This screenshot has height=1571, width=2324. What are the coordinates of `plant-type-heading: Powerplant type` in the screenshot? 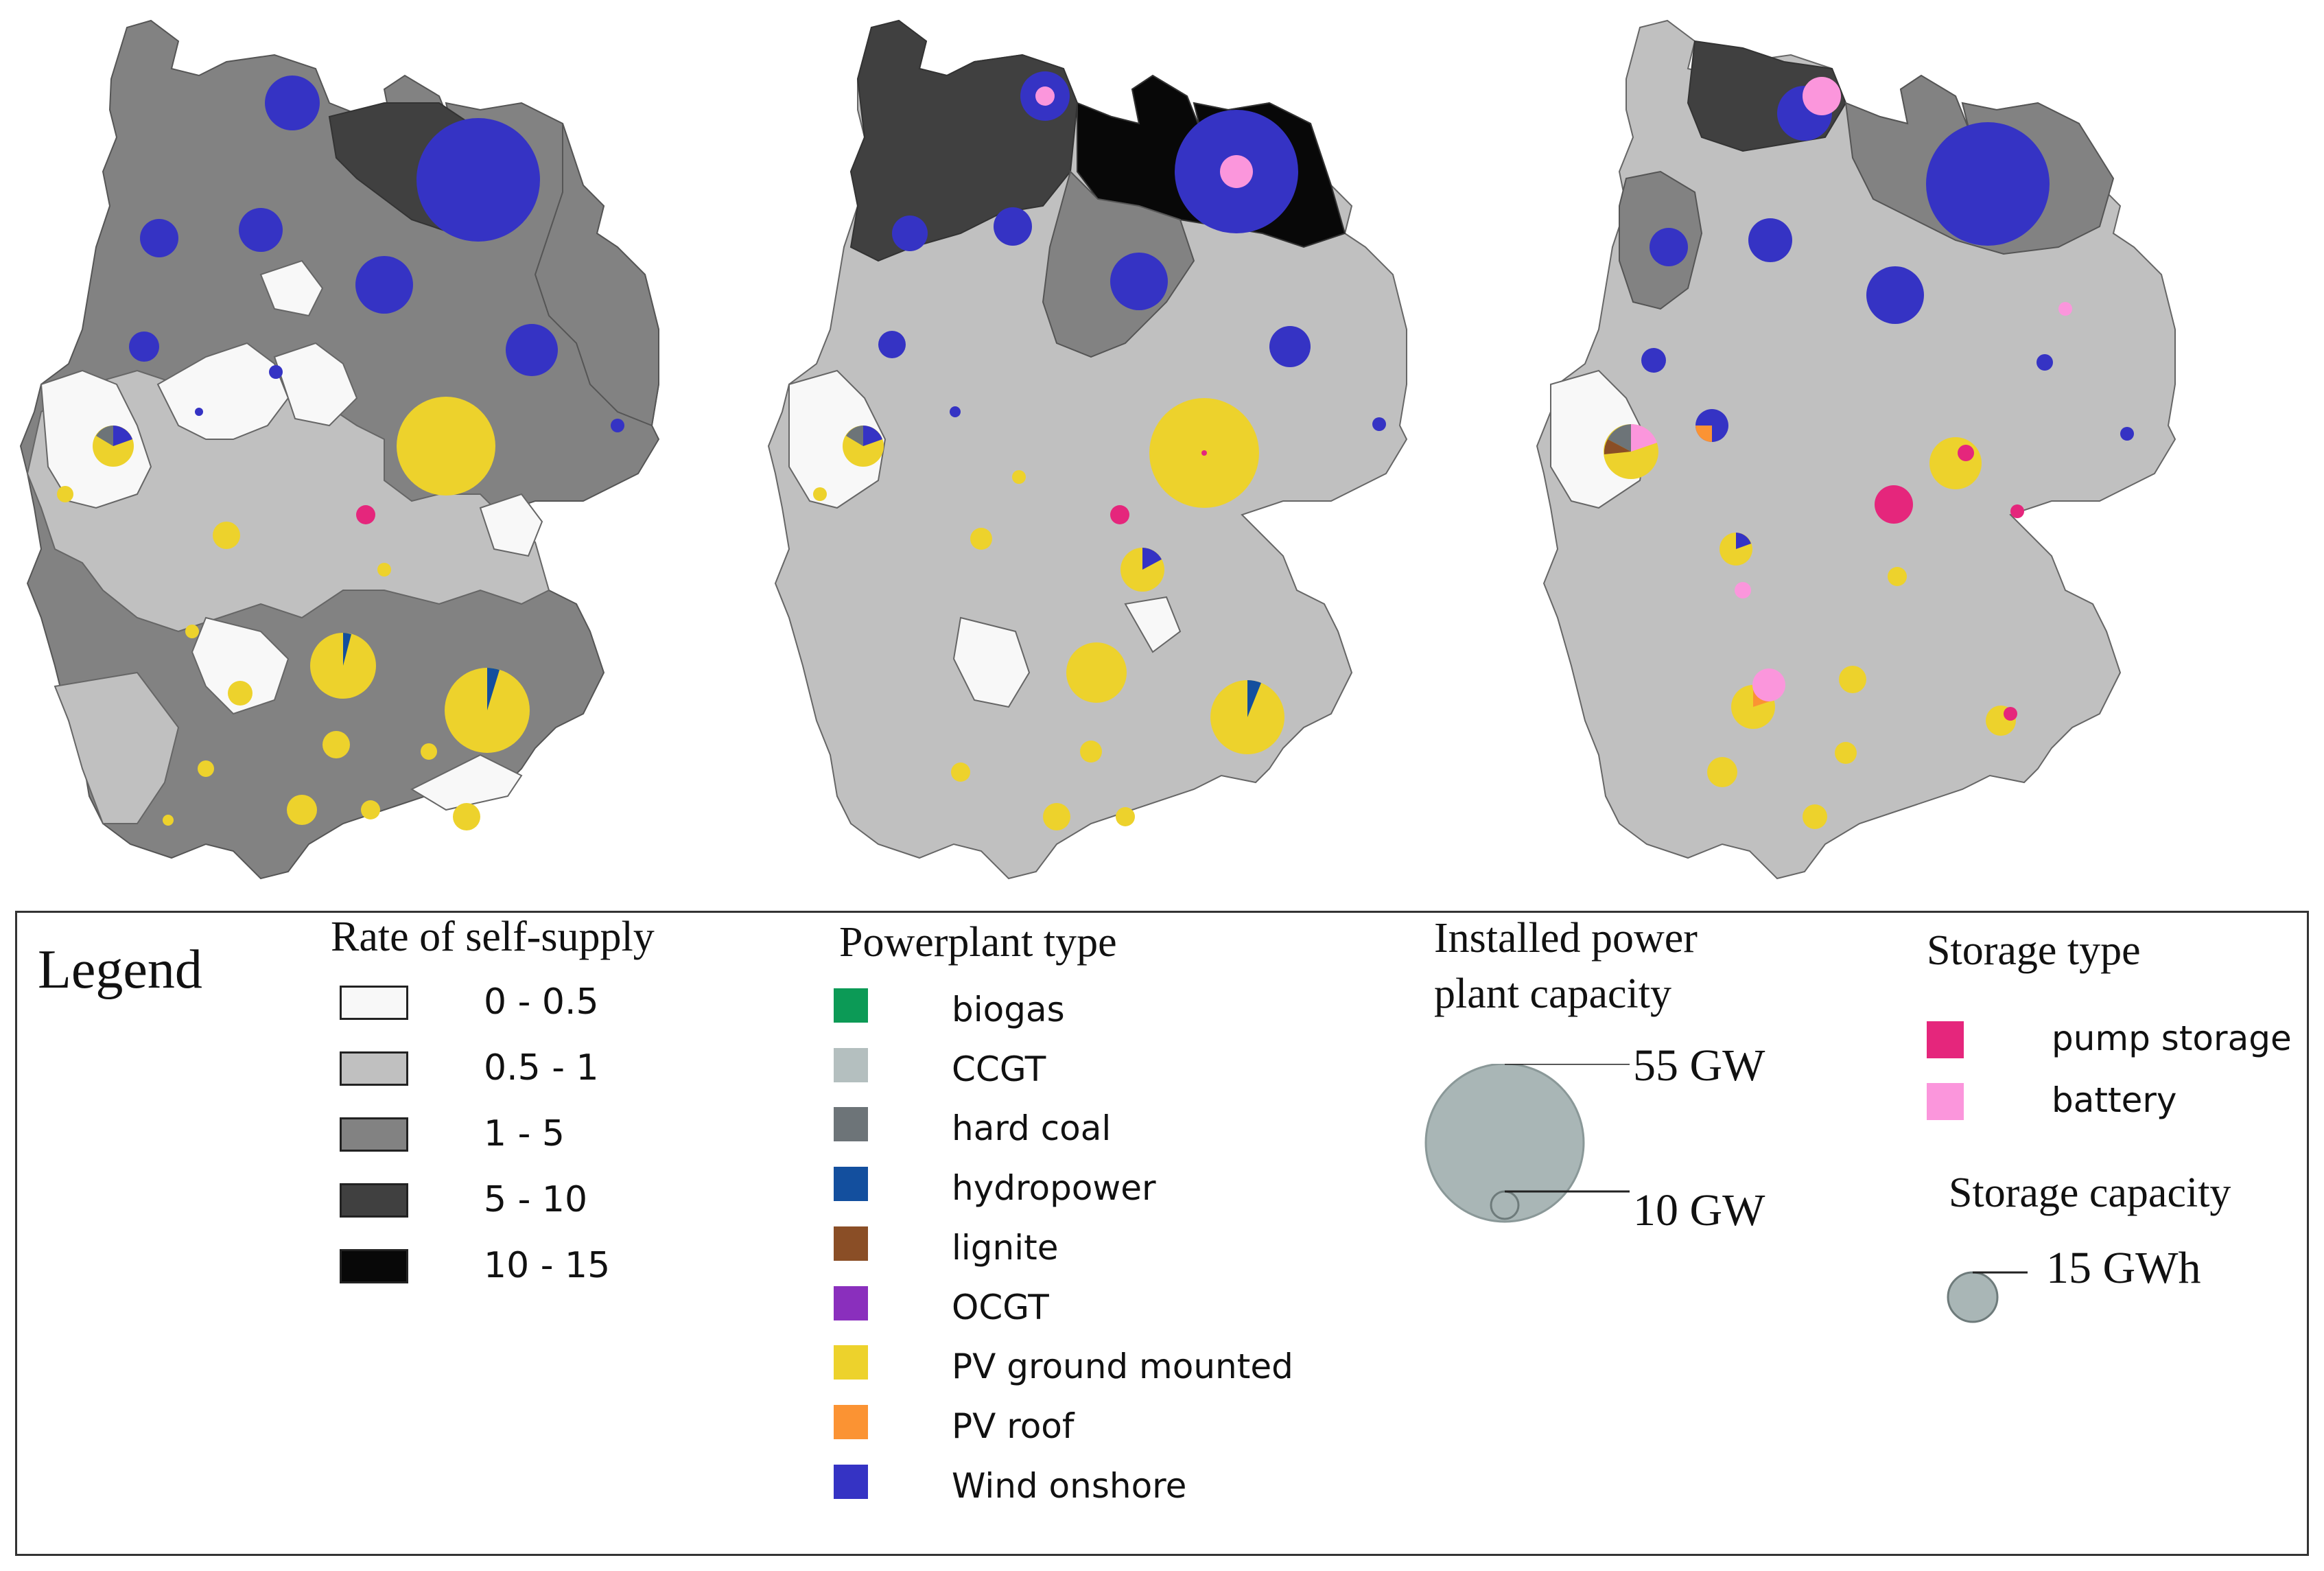 It's located at (978, 942).